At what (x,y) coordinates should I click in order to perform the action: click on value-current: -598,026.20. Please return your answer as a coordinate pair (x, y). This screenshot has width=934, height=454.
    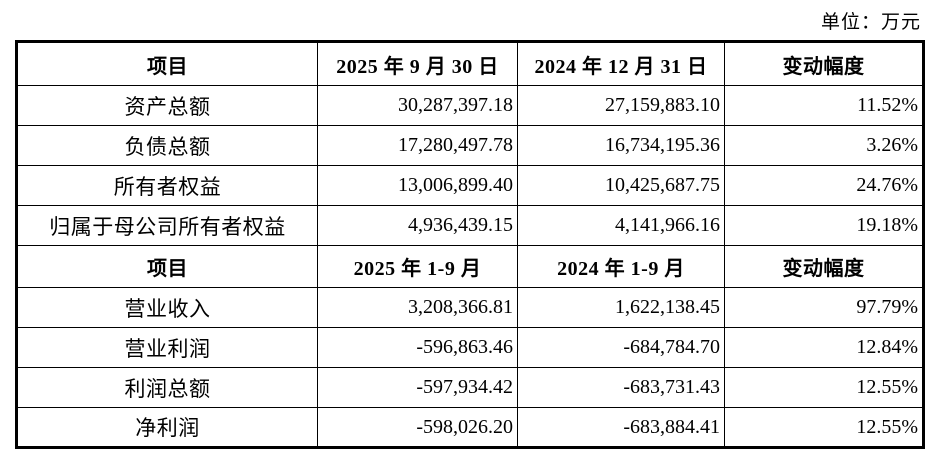
    Looking at the image, I should click on (417, 427).